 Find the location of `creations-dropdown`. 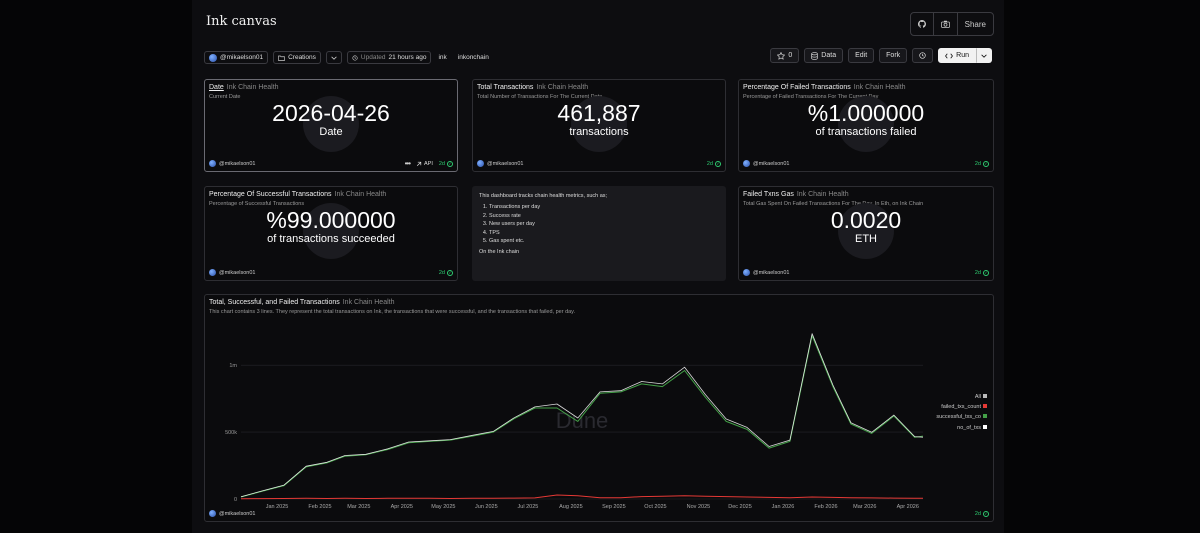

creations-dropdown is located at coordinates (333, 57).